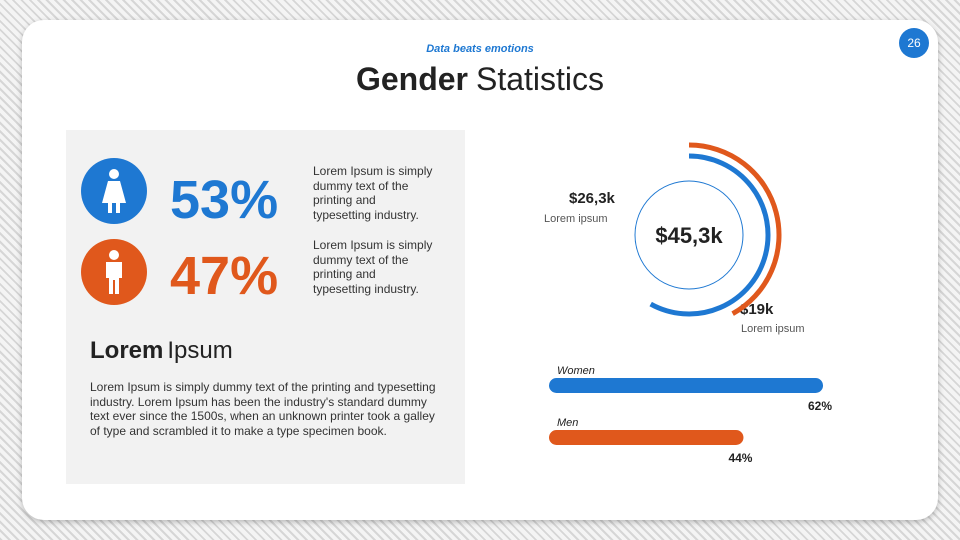  I want to click on bar-name: Men, so click(567, 423).